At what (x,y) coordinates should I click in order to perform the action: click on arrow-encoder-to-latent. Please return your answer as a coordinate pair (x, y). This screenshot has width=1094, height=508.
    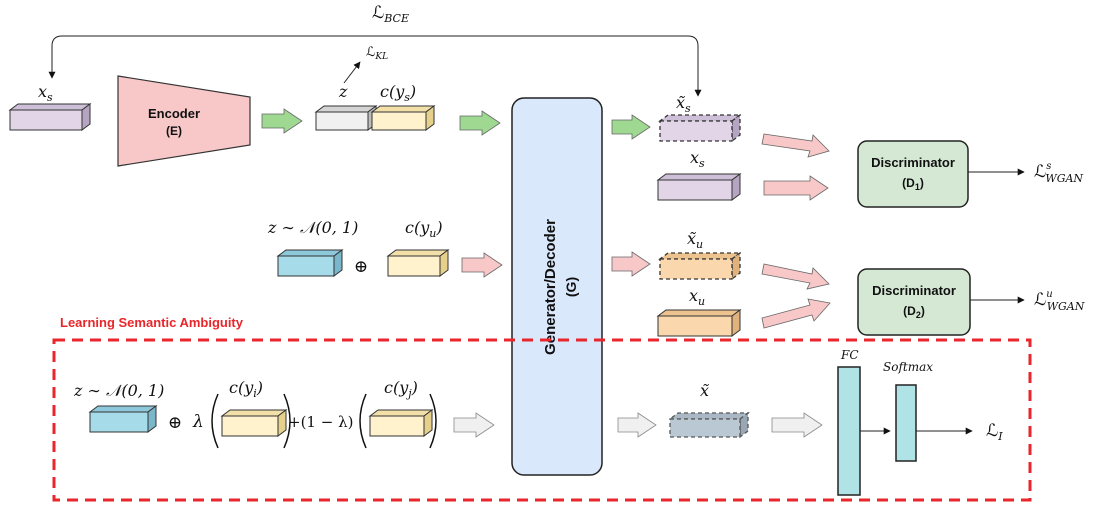
    Looking at the image, I should click on (282, 121).